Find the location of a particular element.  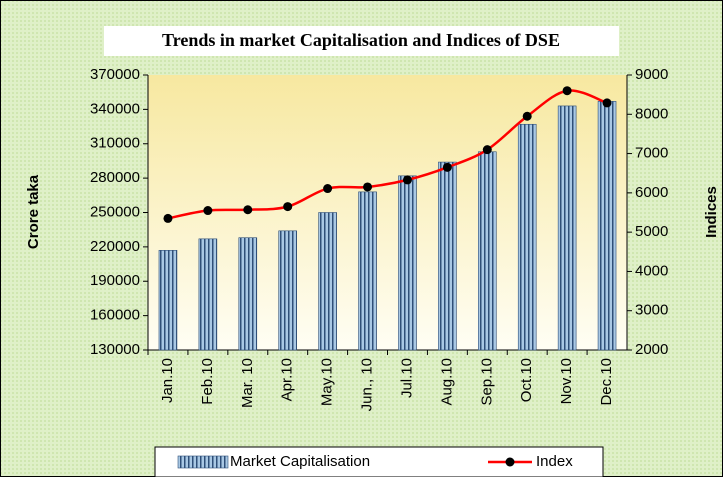

x-tick-label: Jan.10 is located at coordinates (167, 380).